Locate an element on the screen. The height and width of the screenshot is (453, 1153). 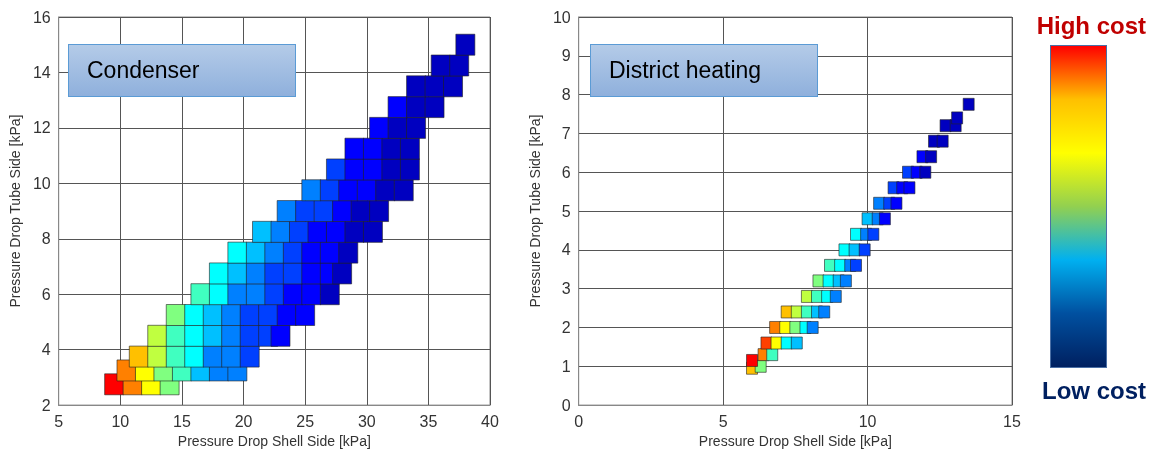
y-tick-label: 5 is located at coordinates (566, 211).